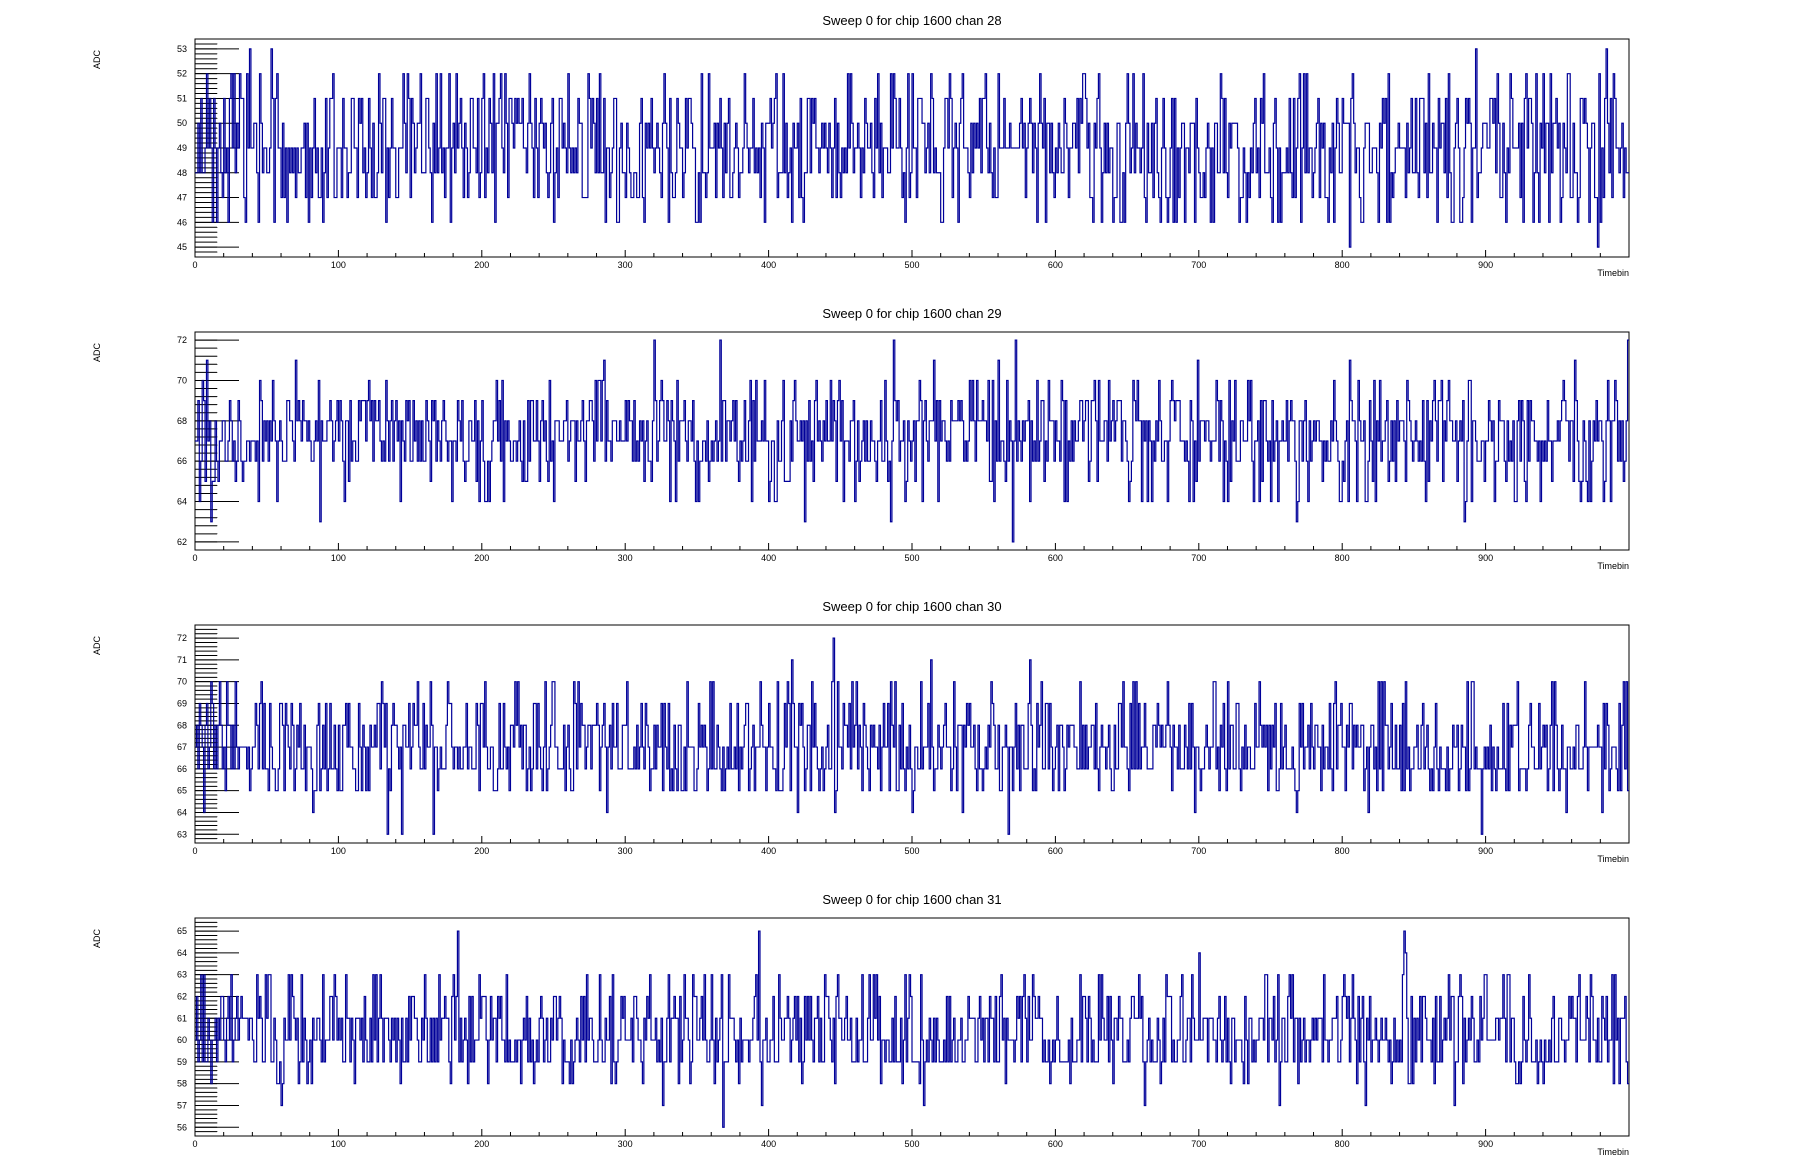  I want to click on y-tick-label: 46, so click(182, 222).